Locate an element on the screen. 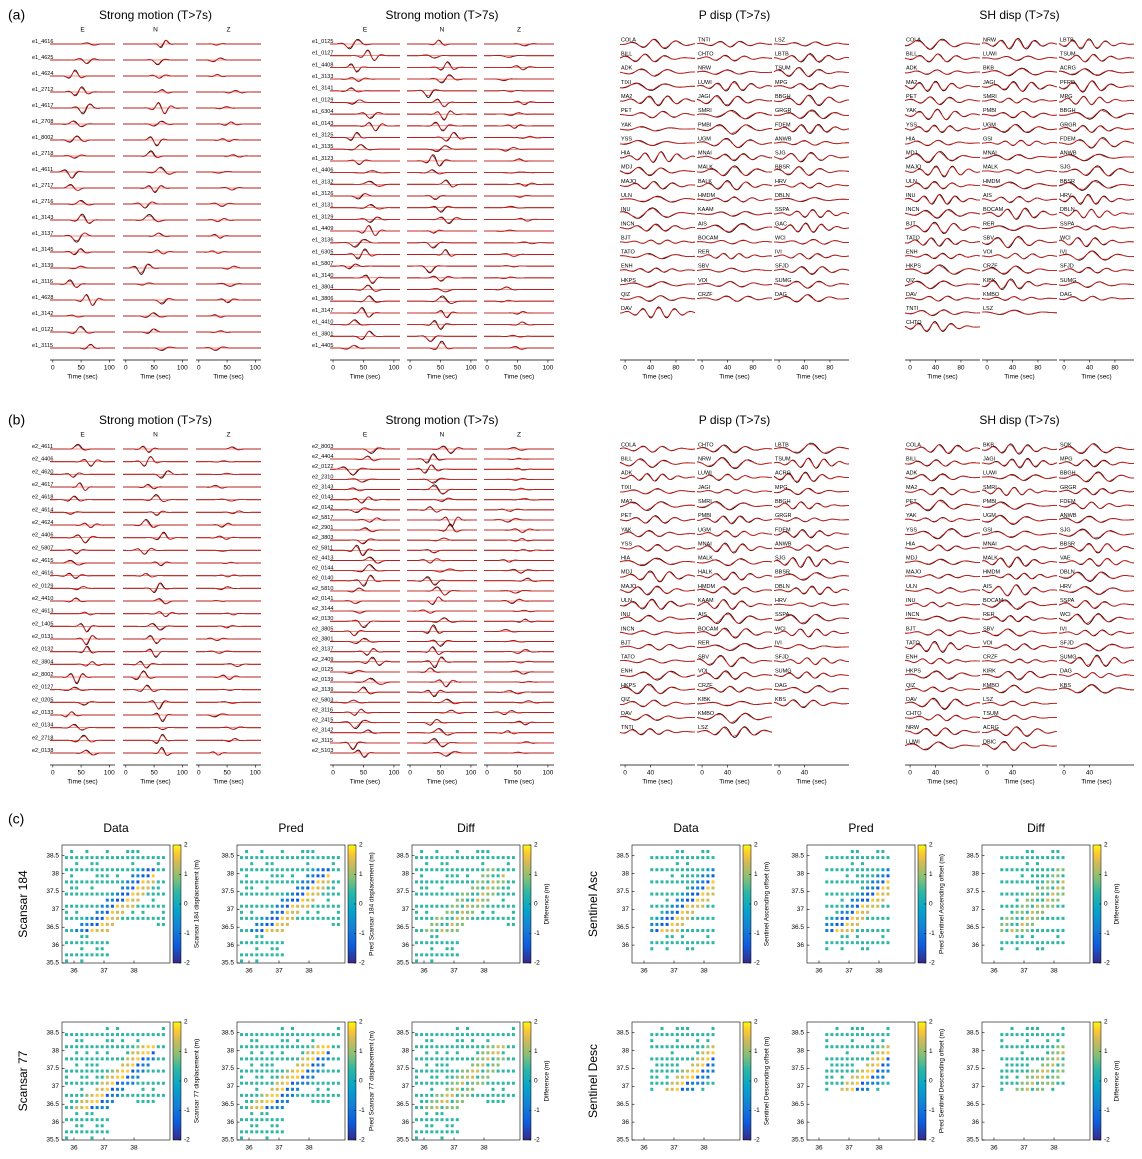 This screenshot has width=1142, height=1159. x-tick-label: 0 is located at coordinates (1064, 773).